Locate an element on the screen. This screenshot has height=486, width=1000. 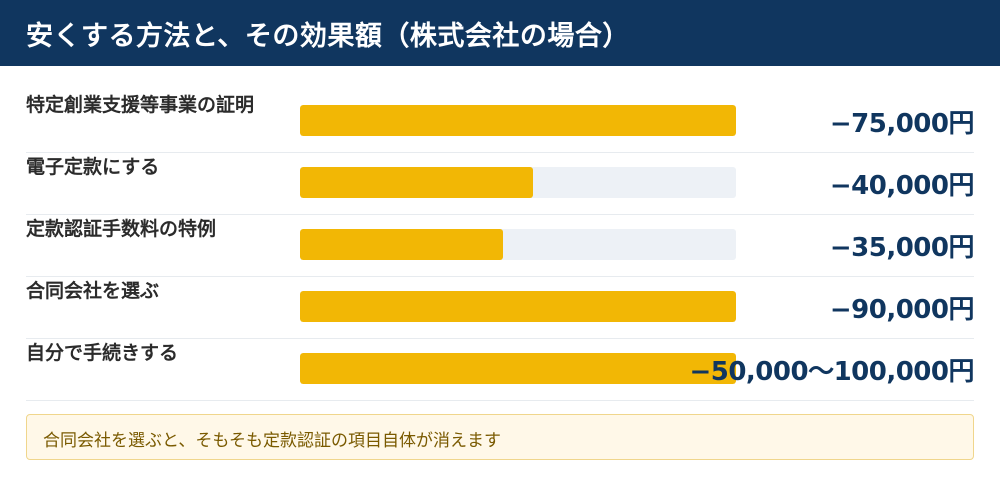
savings-row: 電子定款にする −40,000円 is located at coordinates (500, 183).